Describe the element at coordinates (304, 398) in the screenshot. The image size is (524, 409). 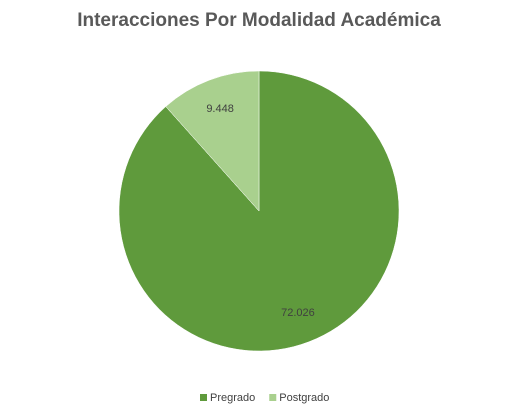
I see `legend-label: Postgrado` at that location.